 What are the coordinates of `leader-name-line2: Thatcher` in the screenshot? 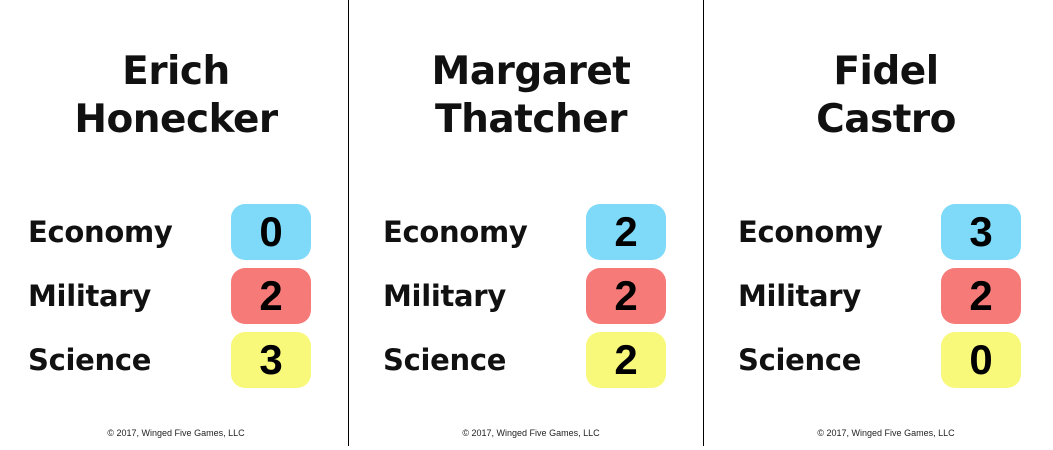 It's located at (531, 119).